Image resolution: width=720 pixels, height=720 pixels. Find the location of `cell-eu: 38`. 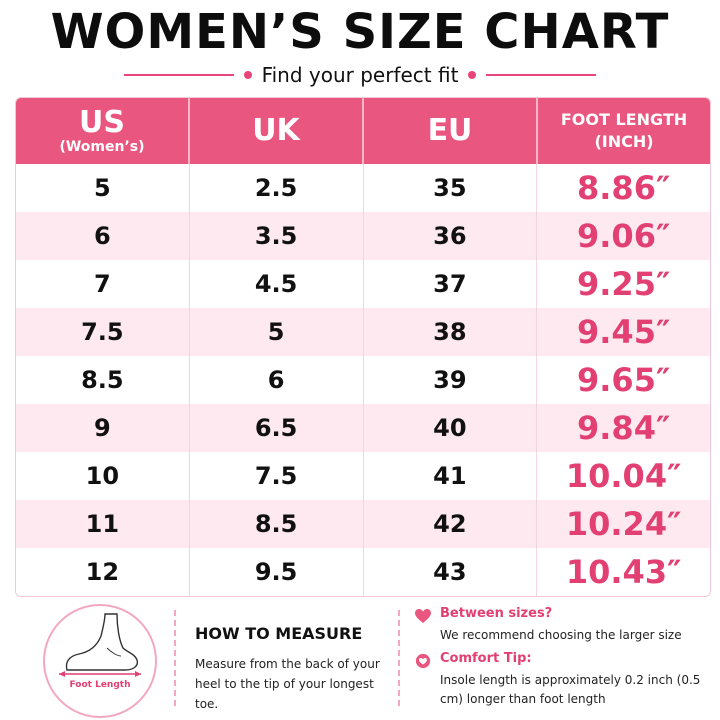

cell-eu: 38 is located at coordinates (451, 332).